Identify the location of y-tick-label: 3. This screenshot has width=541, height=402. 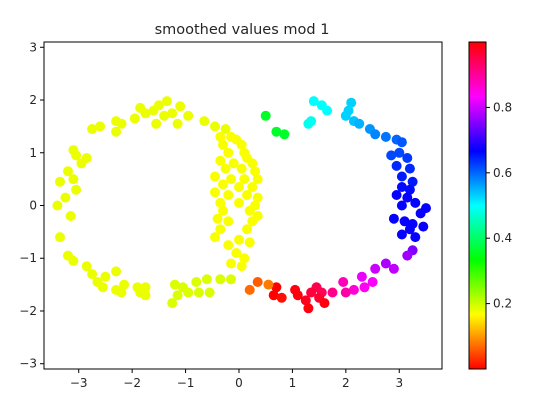
(33, 47).